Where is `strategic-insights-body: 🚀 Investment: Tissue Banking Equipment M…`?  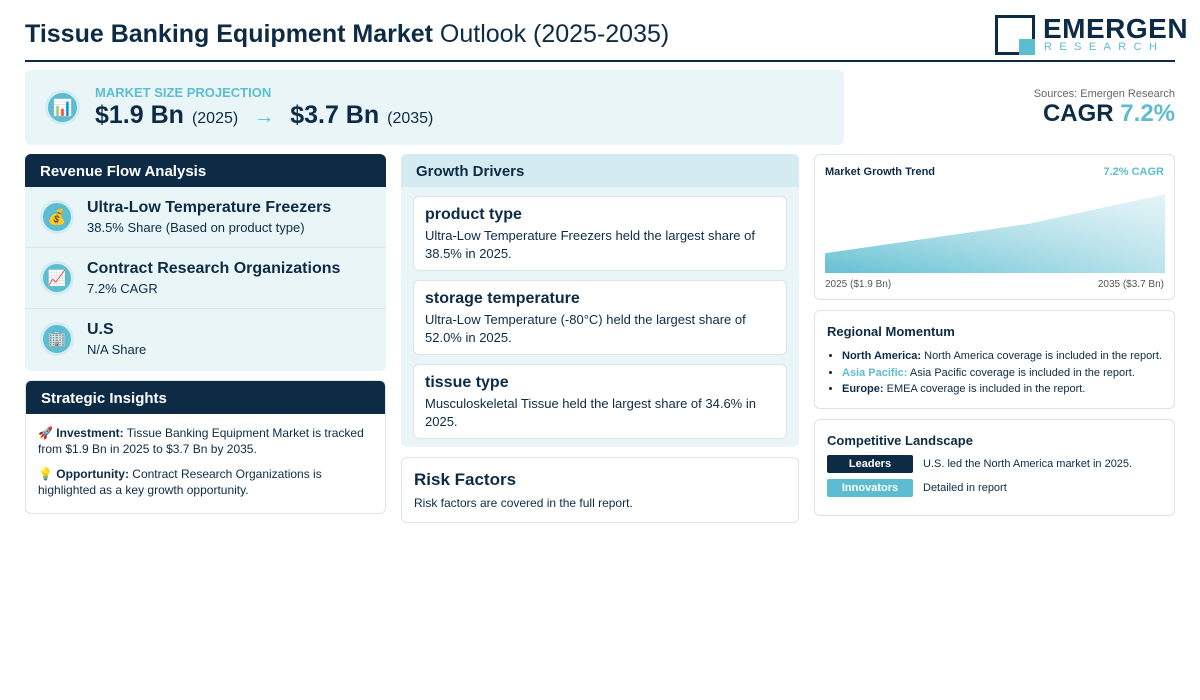
strategic-insights-body: 🚀 Investment: Tissue Banking Equipment M… is located at coordinates (205, 456).